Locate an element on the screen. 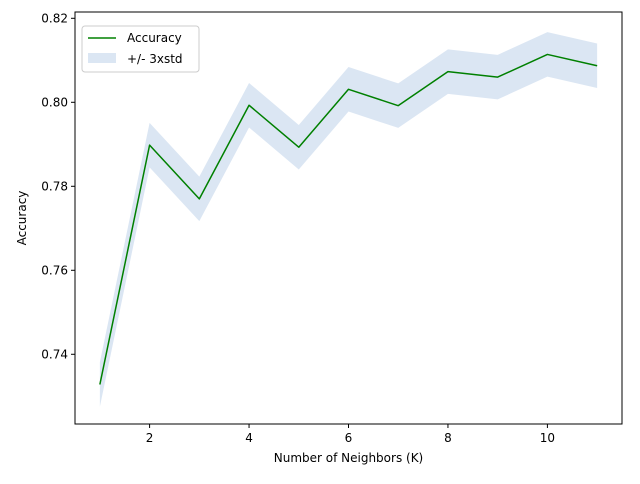 The width and height of the screenshot is (640, 484). y-ticks: 0.74 0.76 0.78 0.80 0.82 is located at coordinates (58, 186).